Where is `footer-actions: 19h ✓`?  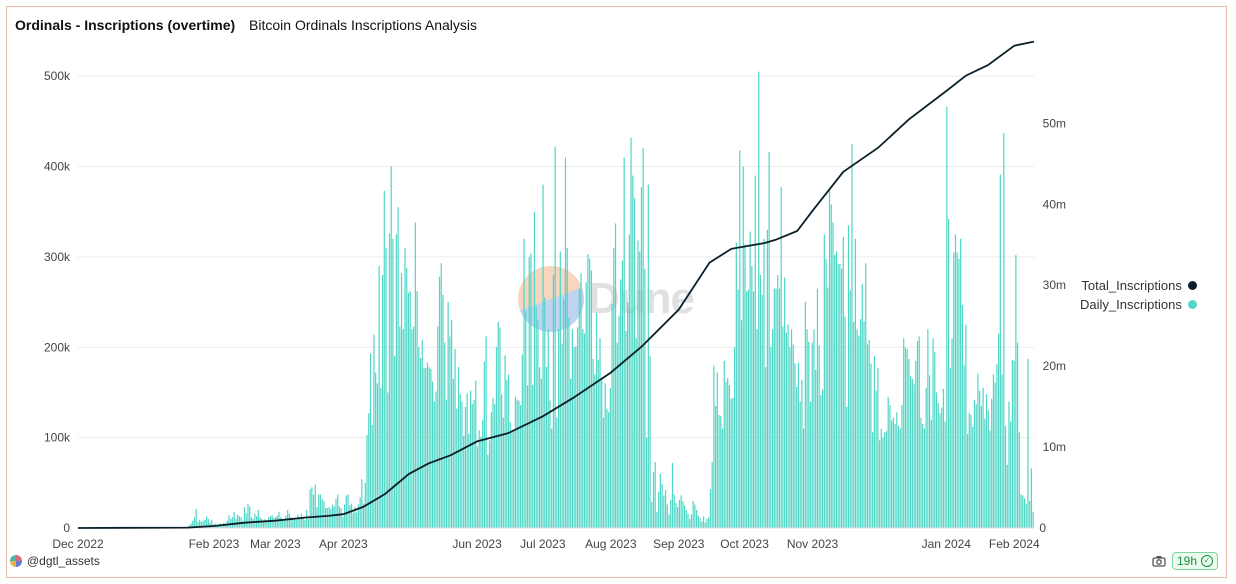 footer-actions: 19h ✓ is located at coordinates (1185, 561).